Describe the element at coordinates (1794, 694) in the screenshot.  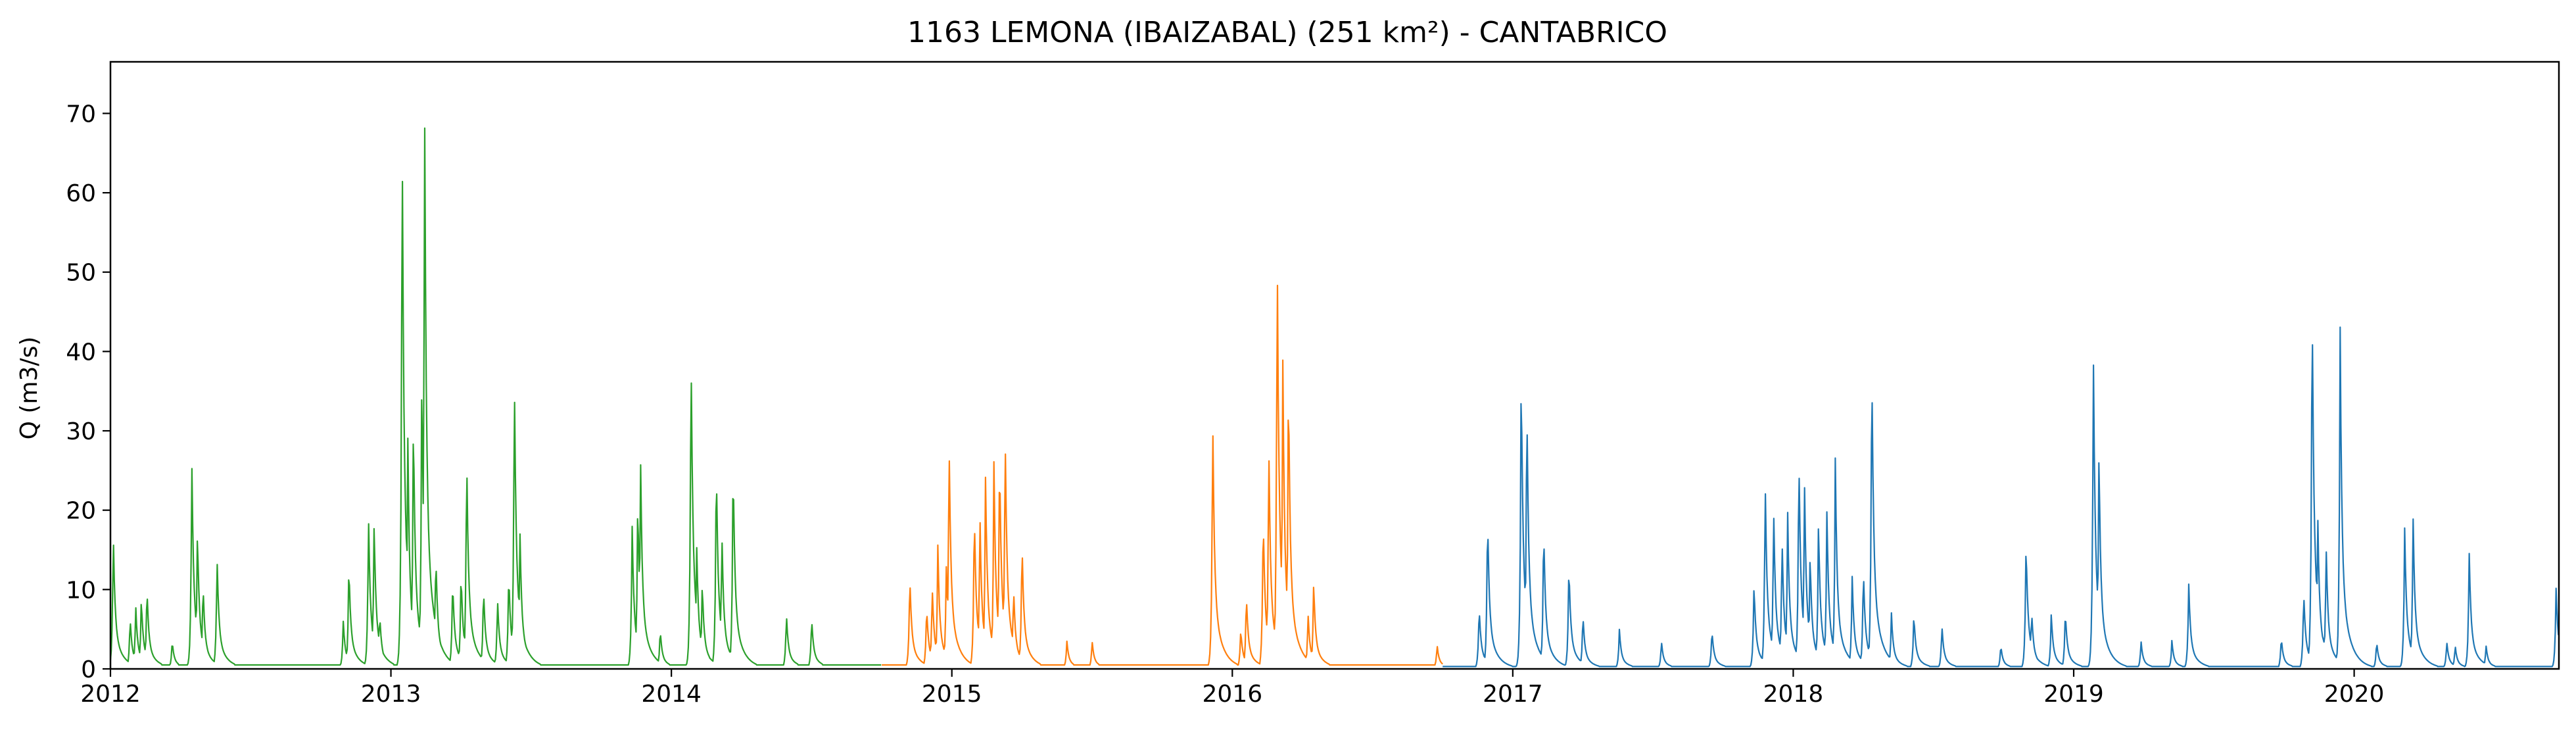
I see `x-tick-label: 2018` at that location.